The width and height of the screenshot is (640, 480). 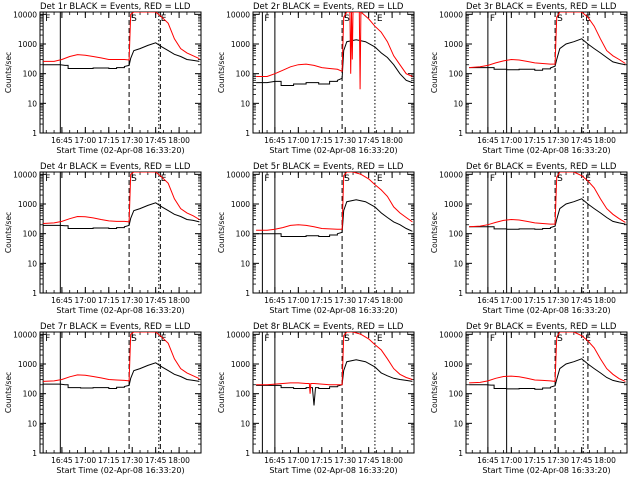 I want to click on marker-letter-late: E, so click(x=380, y=179).